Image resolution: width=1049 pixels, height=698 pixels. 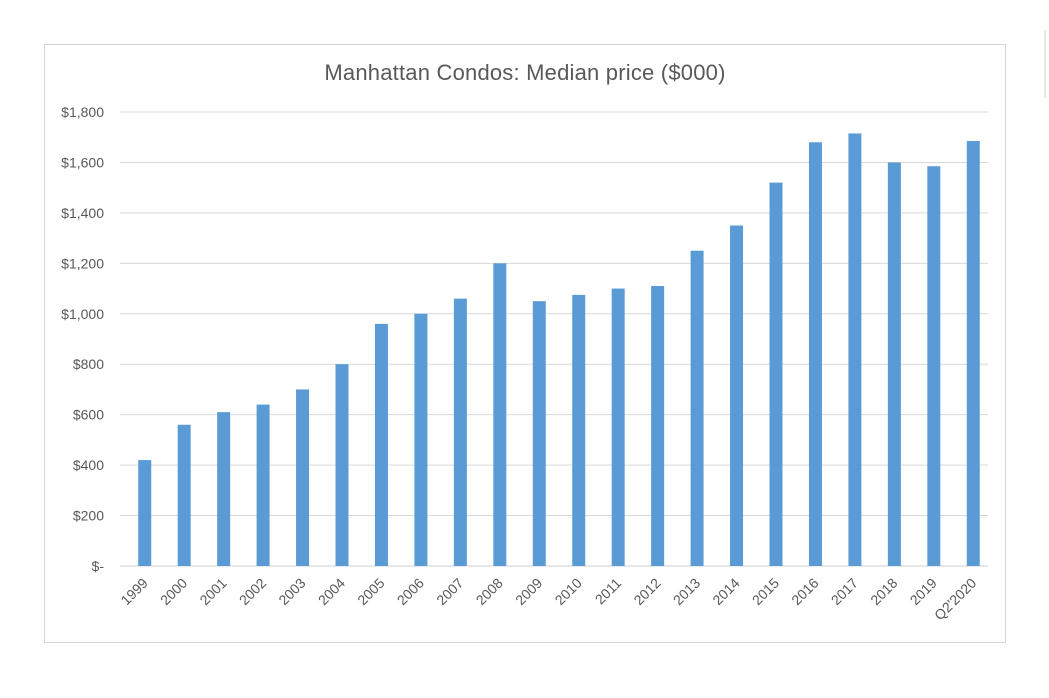 I want to click on y-tick-label: $1,800, so click(x=82, y=112).